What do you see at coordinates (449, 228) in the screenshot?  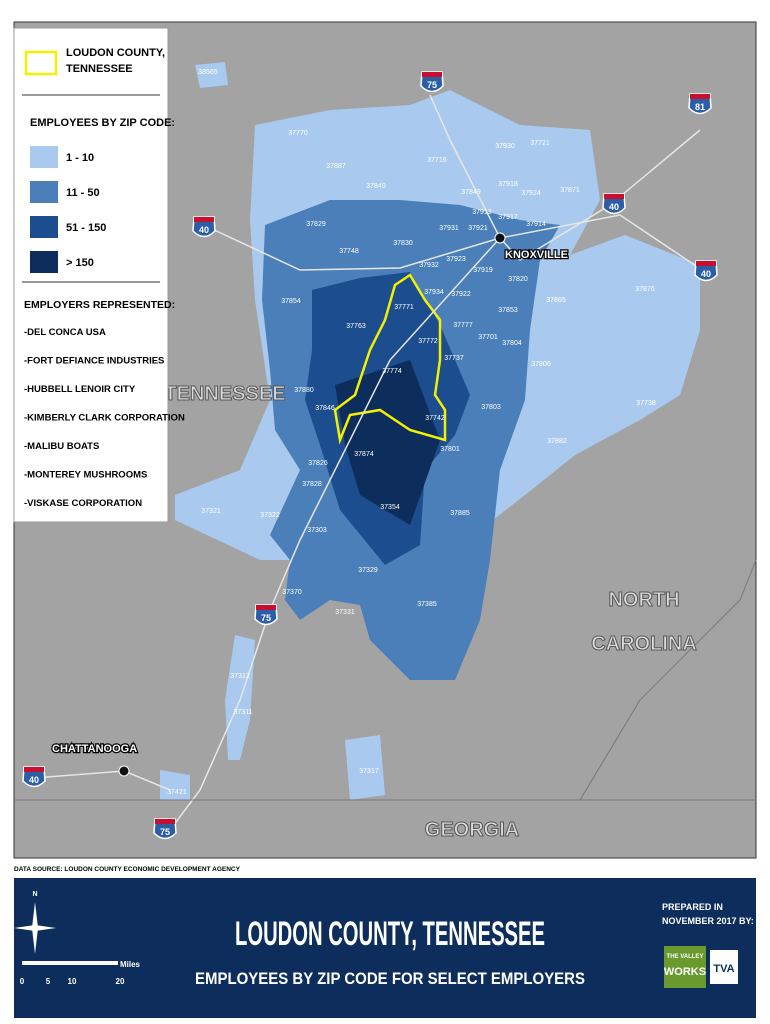 I see `zip-label: 37931` at bounding box center [449, 228].